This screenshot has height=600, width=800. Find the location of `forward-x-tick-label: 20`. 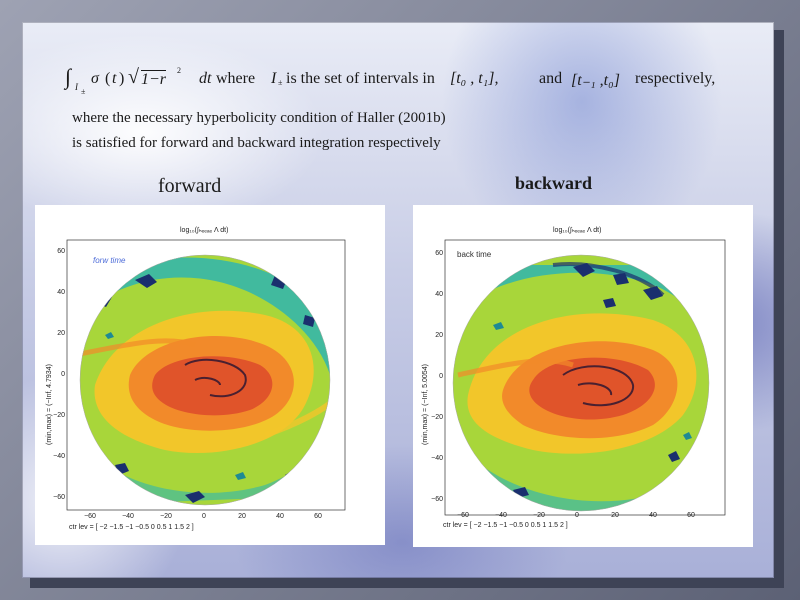

forward-x-tick-label: 20 is located at coordinates (242, 516).